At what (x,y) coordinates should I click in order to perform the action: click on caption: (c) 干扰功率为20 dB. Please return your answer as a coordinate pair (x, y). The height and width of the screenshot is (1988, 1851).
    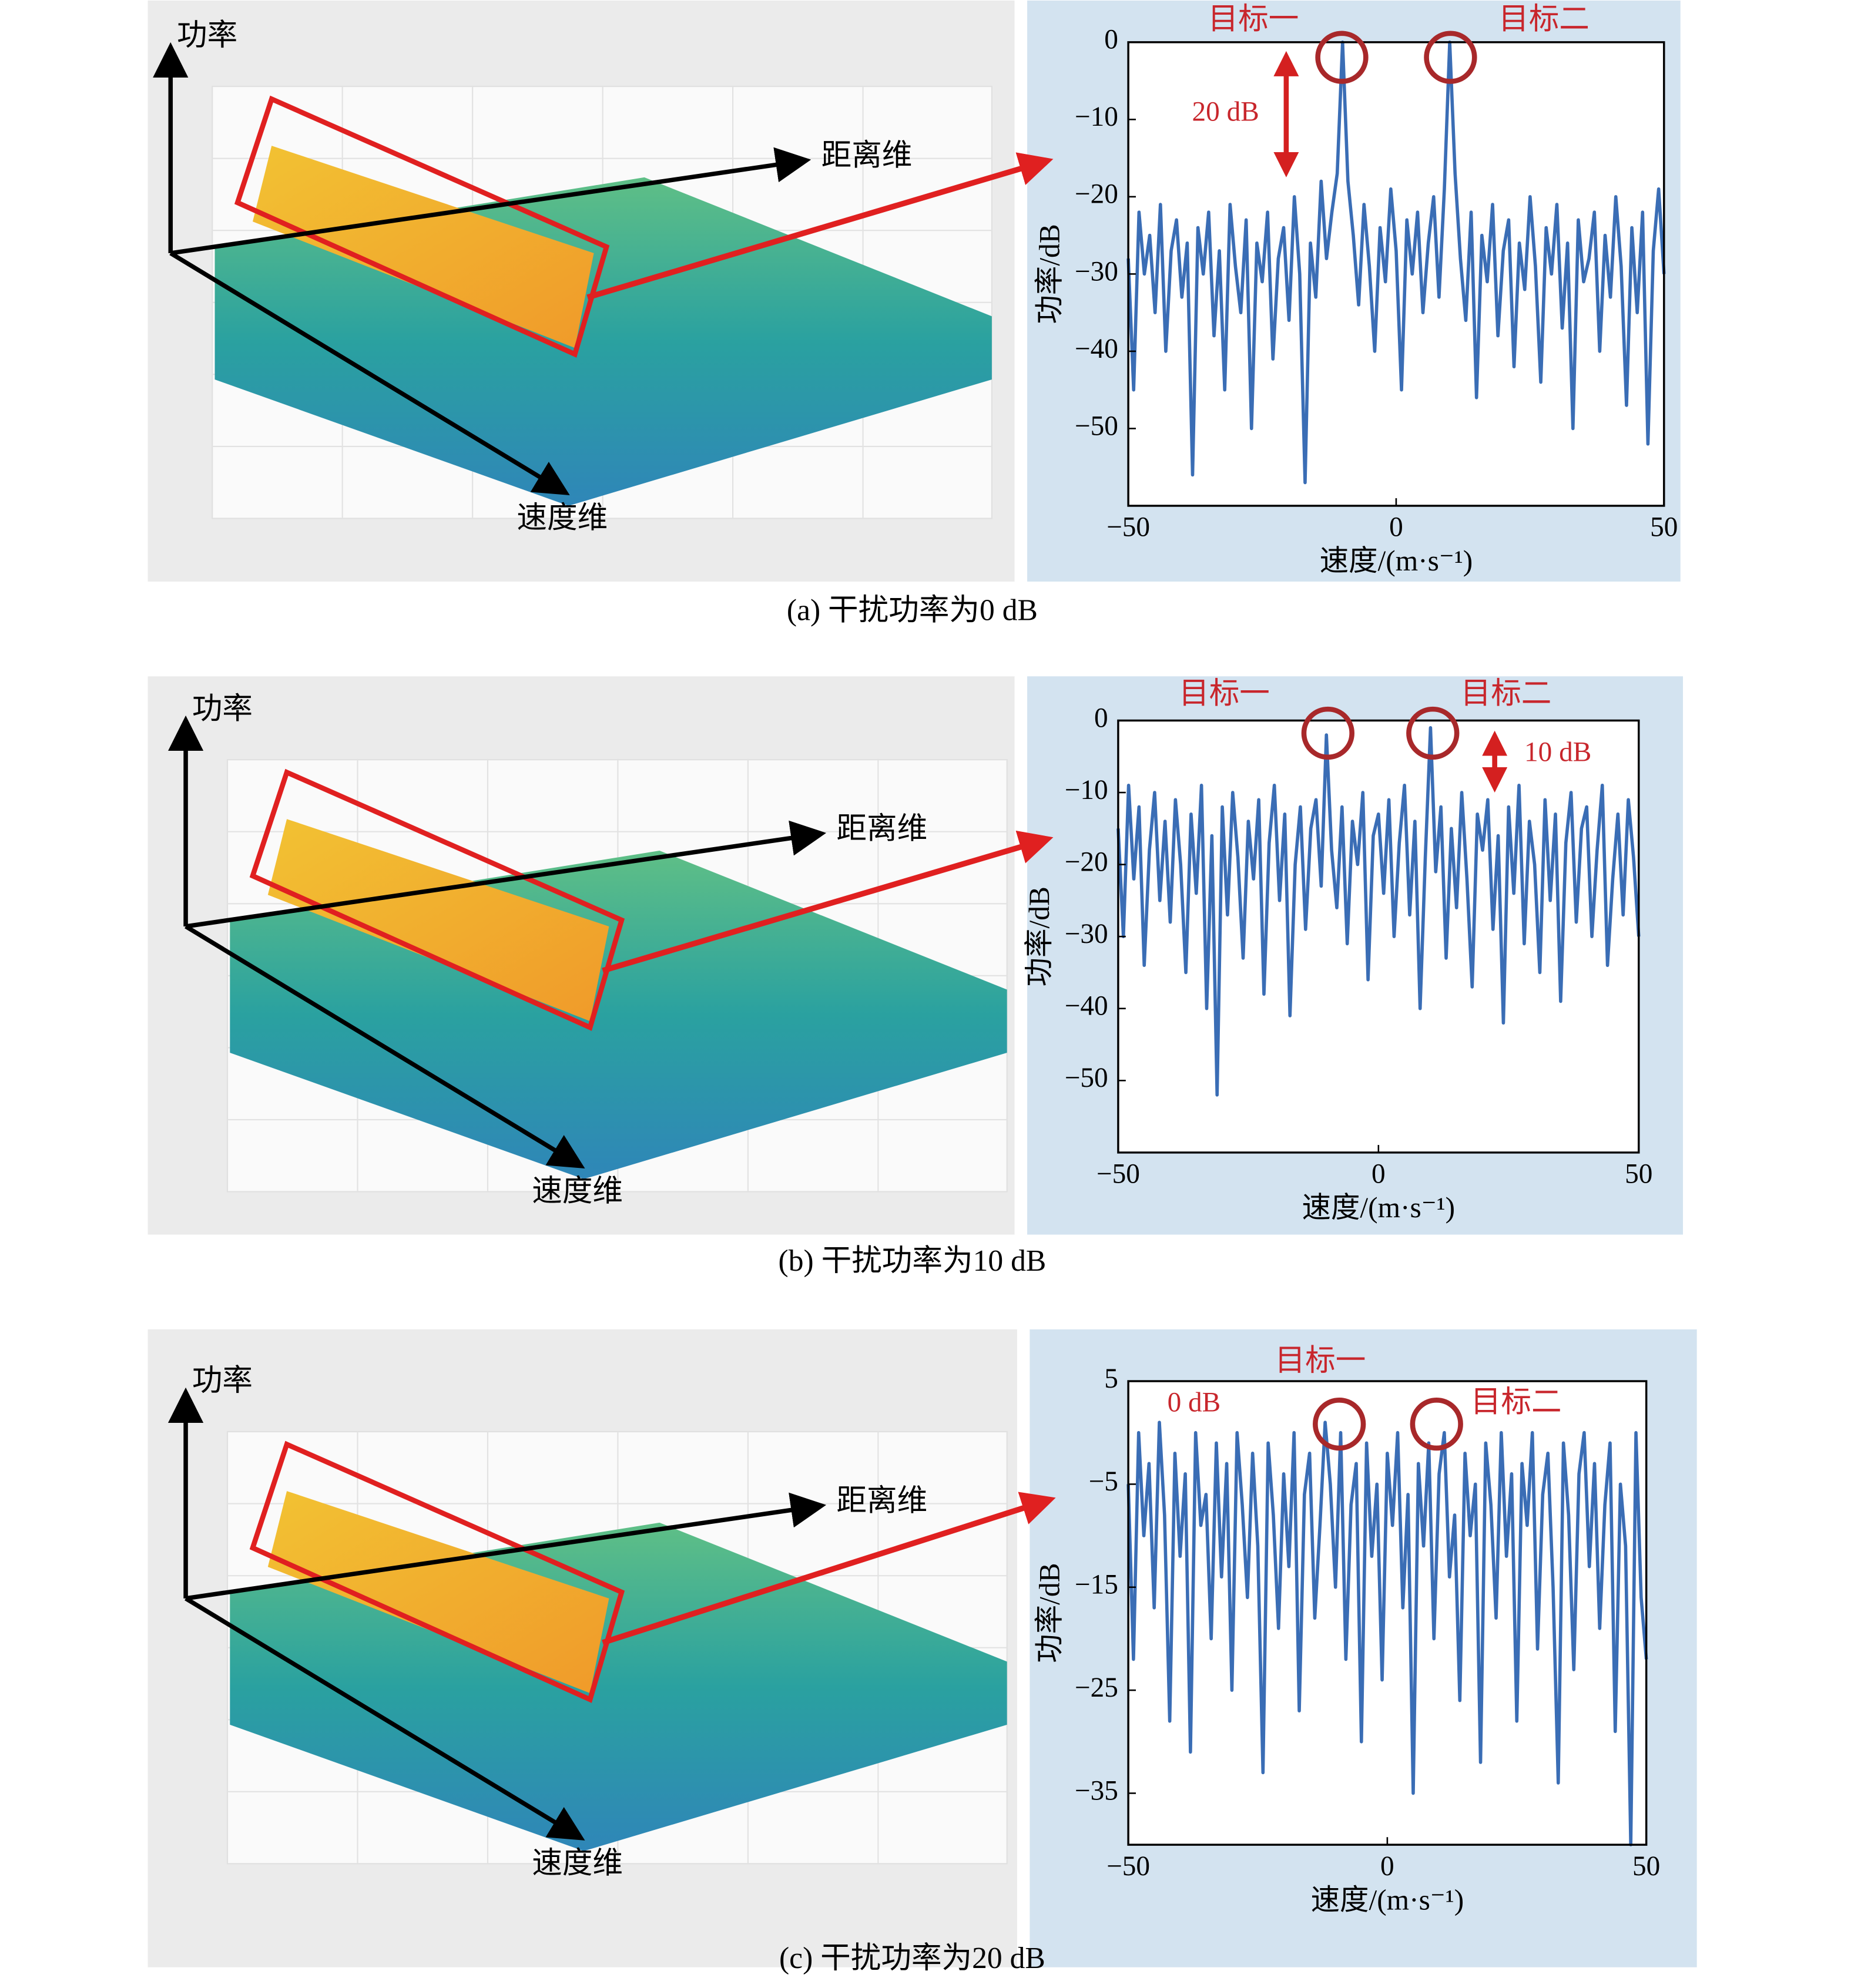
    Looking at the image, I should click on (912, 1959).